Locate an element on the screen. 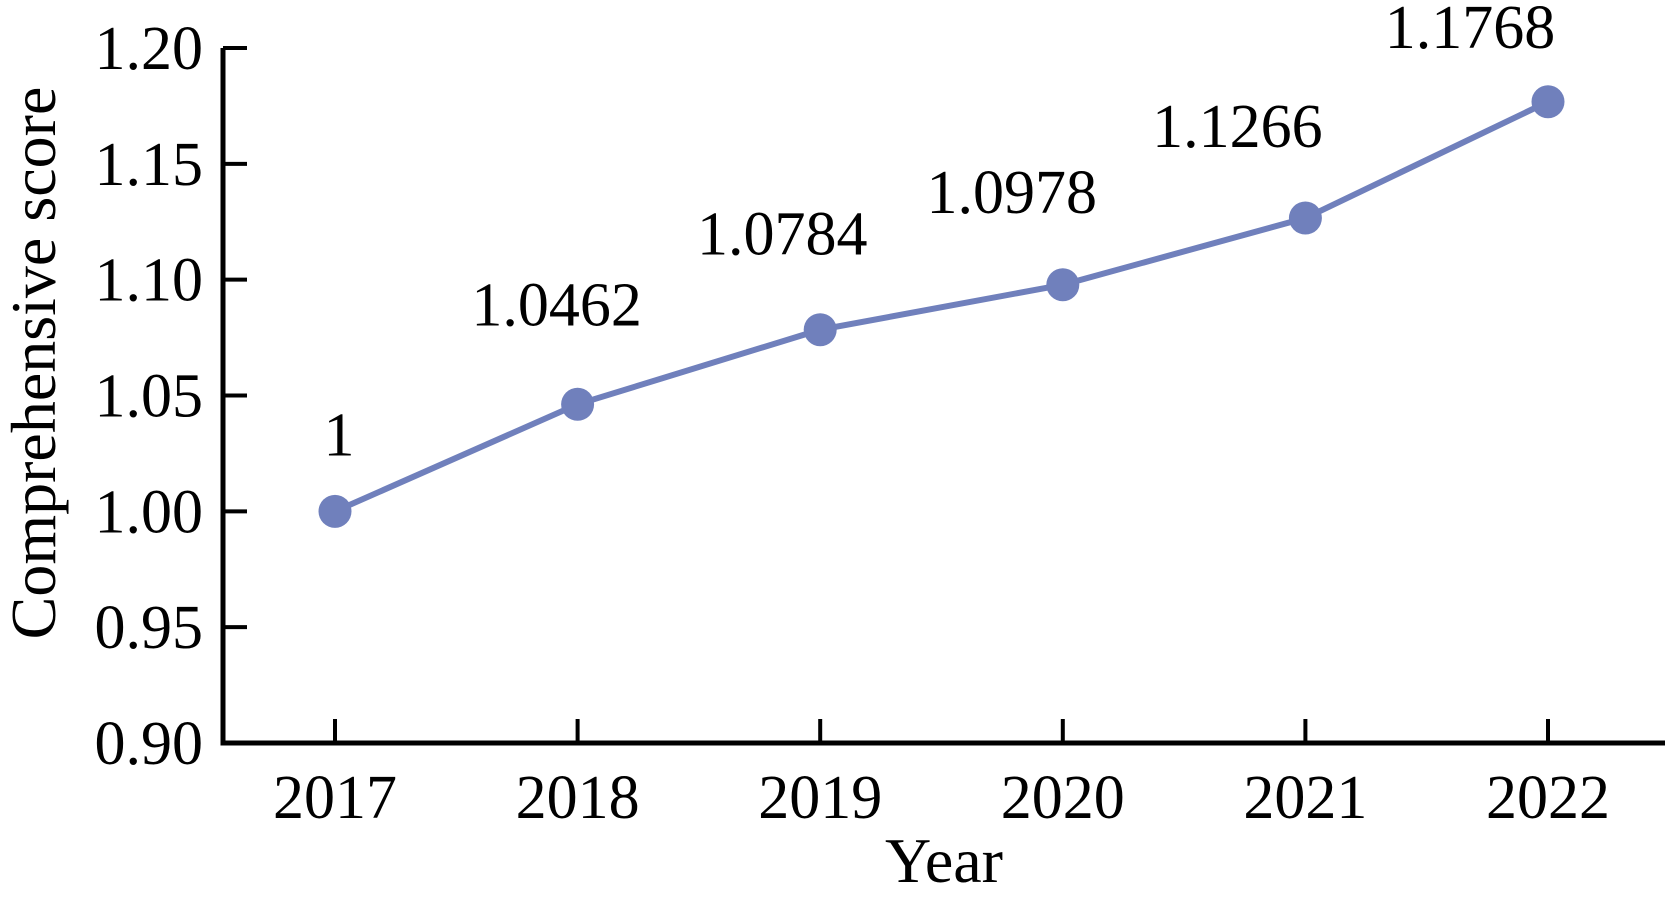 This screenshot has height=913, width=1669. y-tick-label: 0.90 is located at coordinates (149, 744).